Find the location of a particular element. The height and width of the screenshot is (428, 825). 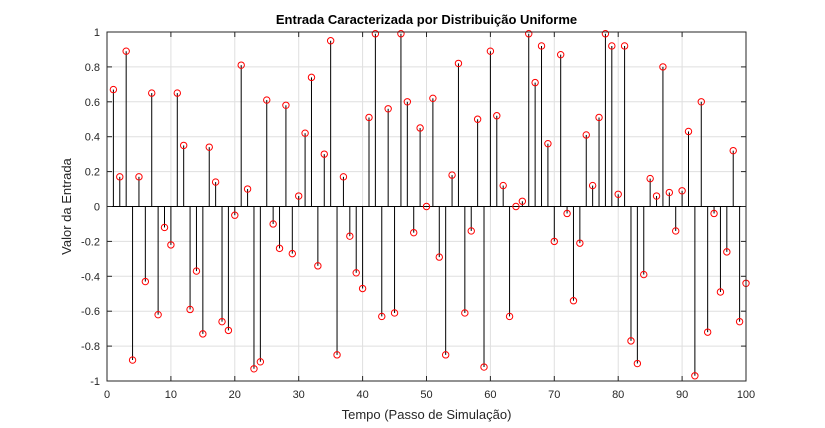

x-tick-label: 90 is located at coordinates (682, 395).